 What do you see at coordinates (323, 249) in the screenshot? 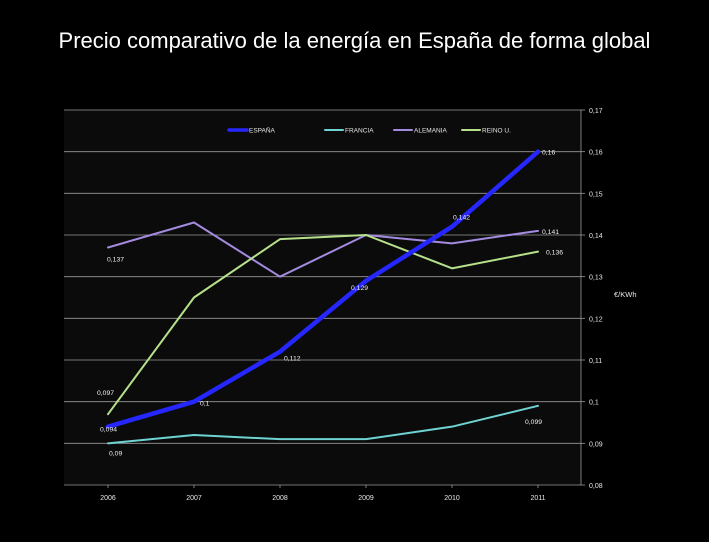
I see `series-line-alemania` at bounding box center [323, 249].